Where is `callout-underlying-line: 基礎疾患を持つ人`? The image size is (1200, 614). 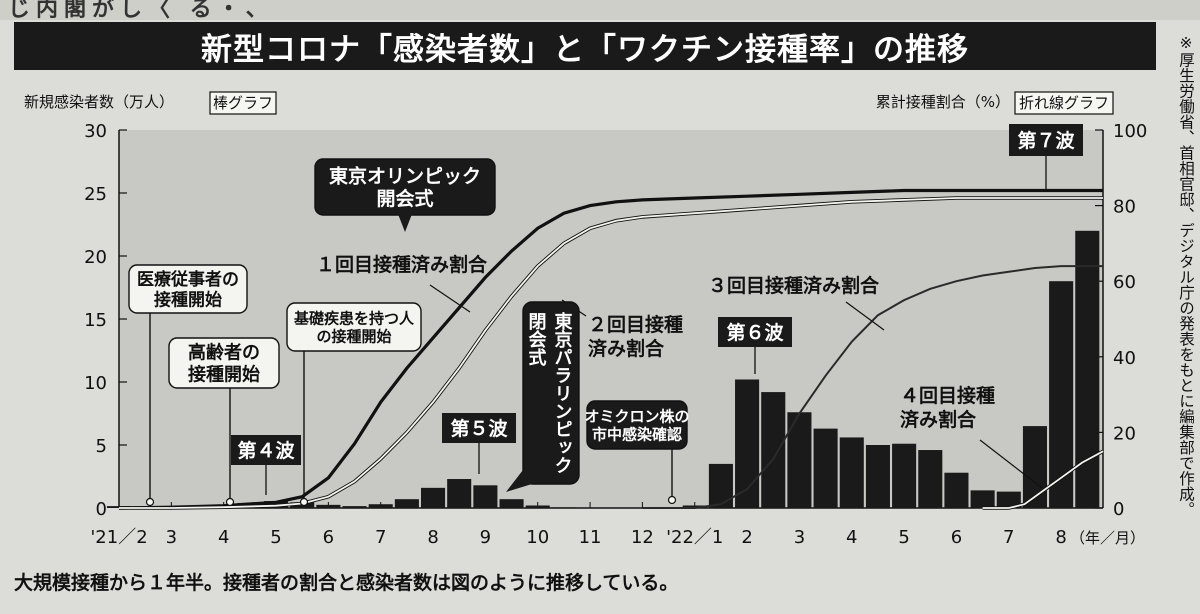 callout-underlying-line: 基礎疾患を持つ人 is located at coordinates (354, 318).